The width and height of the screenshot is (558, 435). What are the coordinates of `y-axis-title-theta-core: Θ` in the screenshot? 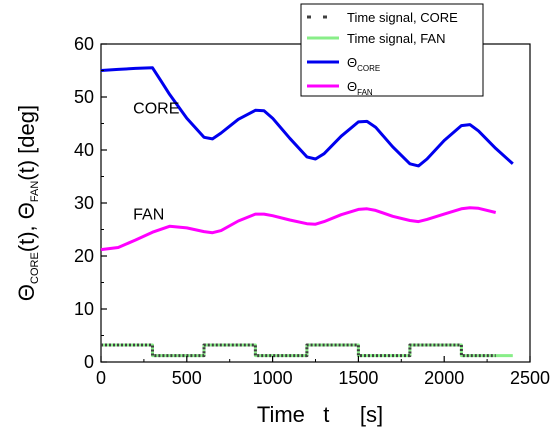 It's located at (26, 292).